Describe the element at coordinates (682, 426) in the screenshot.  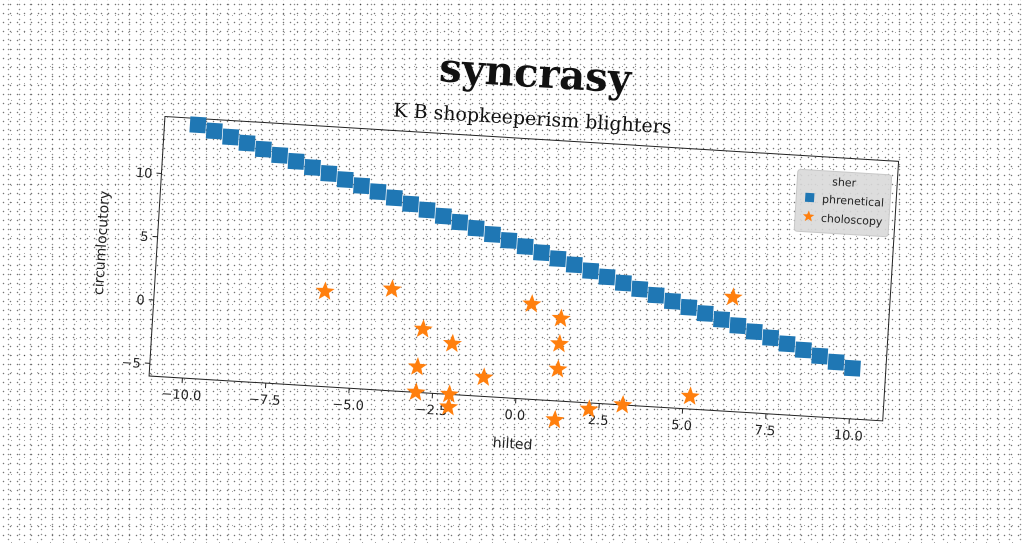
I see `x-tick-label: 5.0` at that location.